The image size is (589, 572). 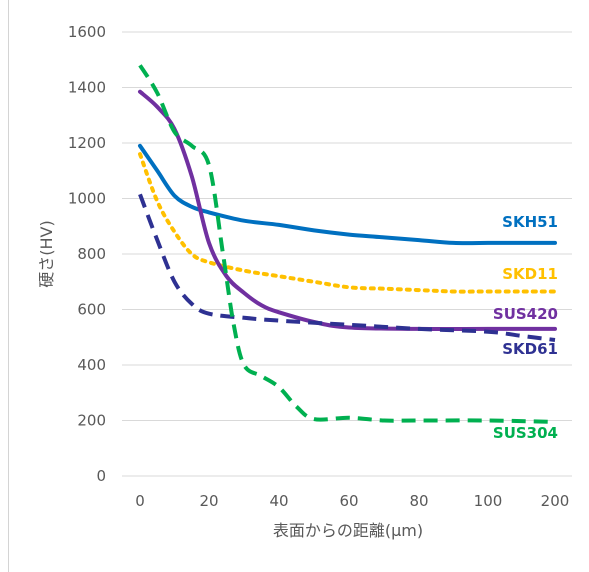 What do you see at coordinates (530, 349) in the screenshot?
I see `series-label-skd61: SKD61` at bounding box center [530, 349].